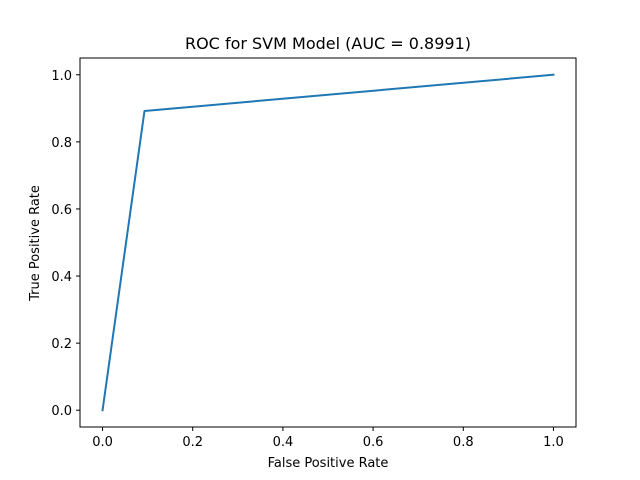 The image size is (640, 480). I want to click on x-tick-label: 1.0, so click(553, 442).